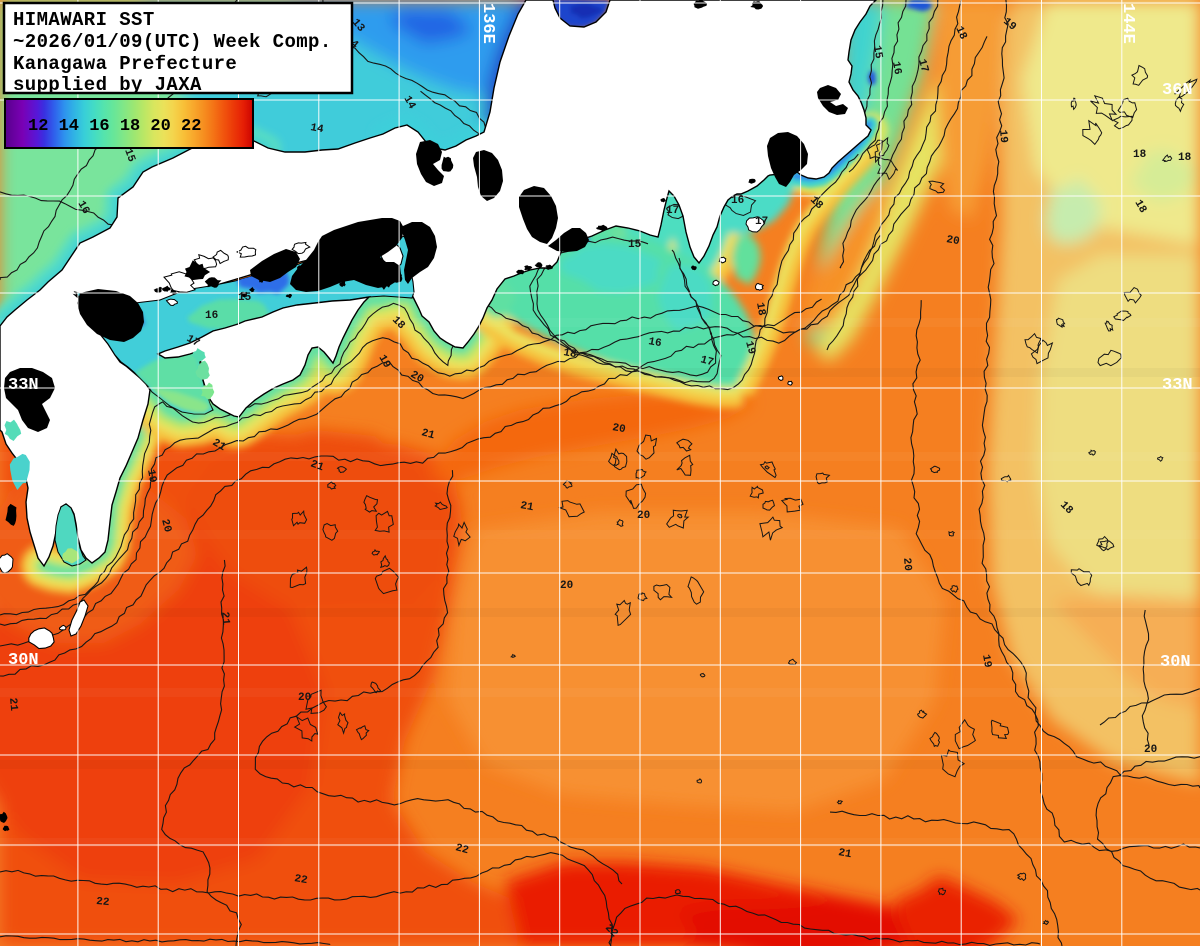 This screenshot has width=1200, height=946. I want to click on svg-text: 144E, so click(1127, 23).